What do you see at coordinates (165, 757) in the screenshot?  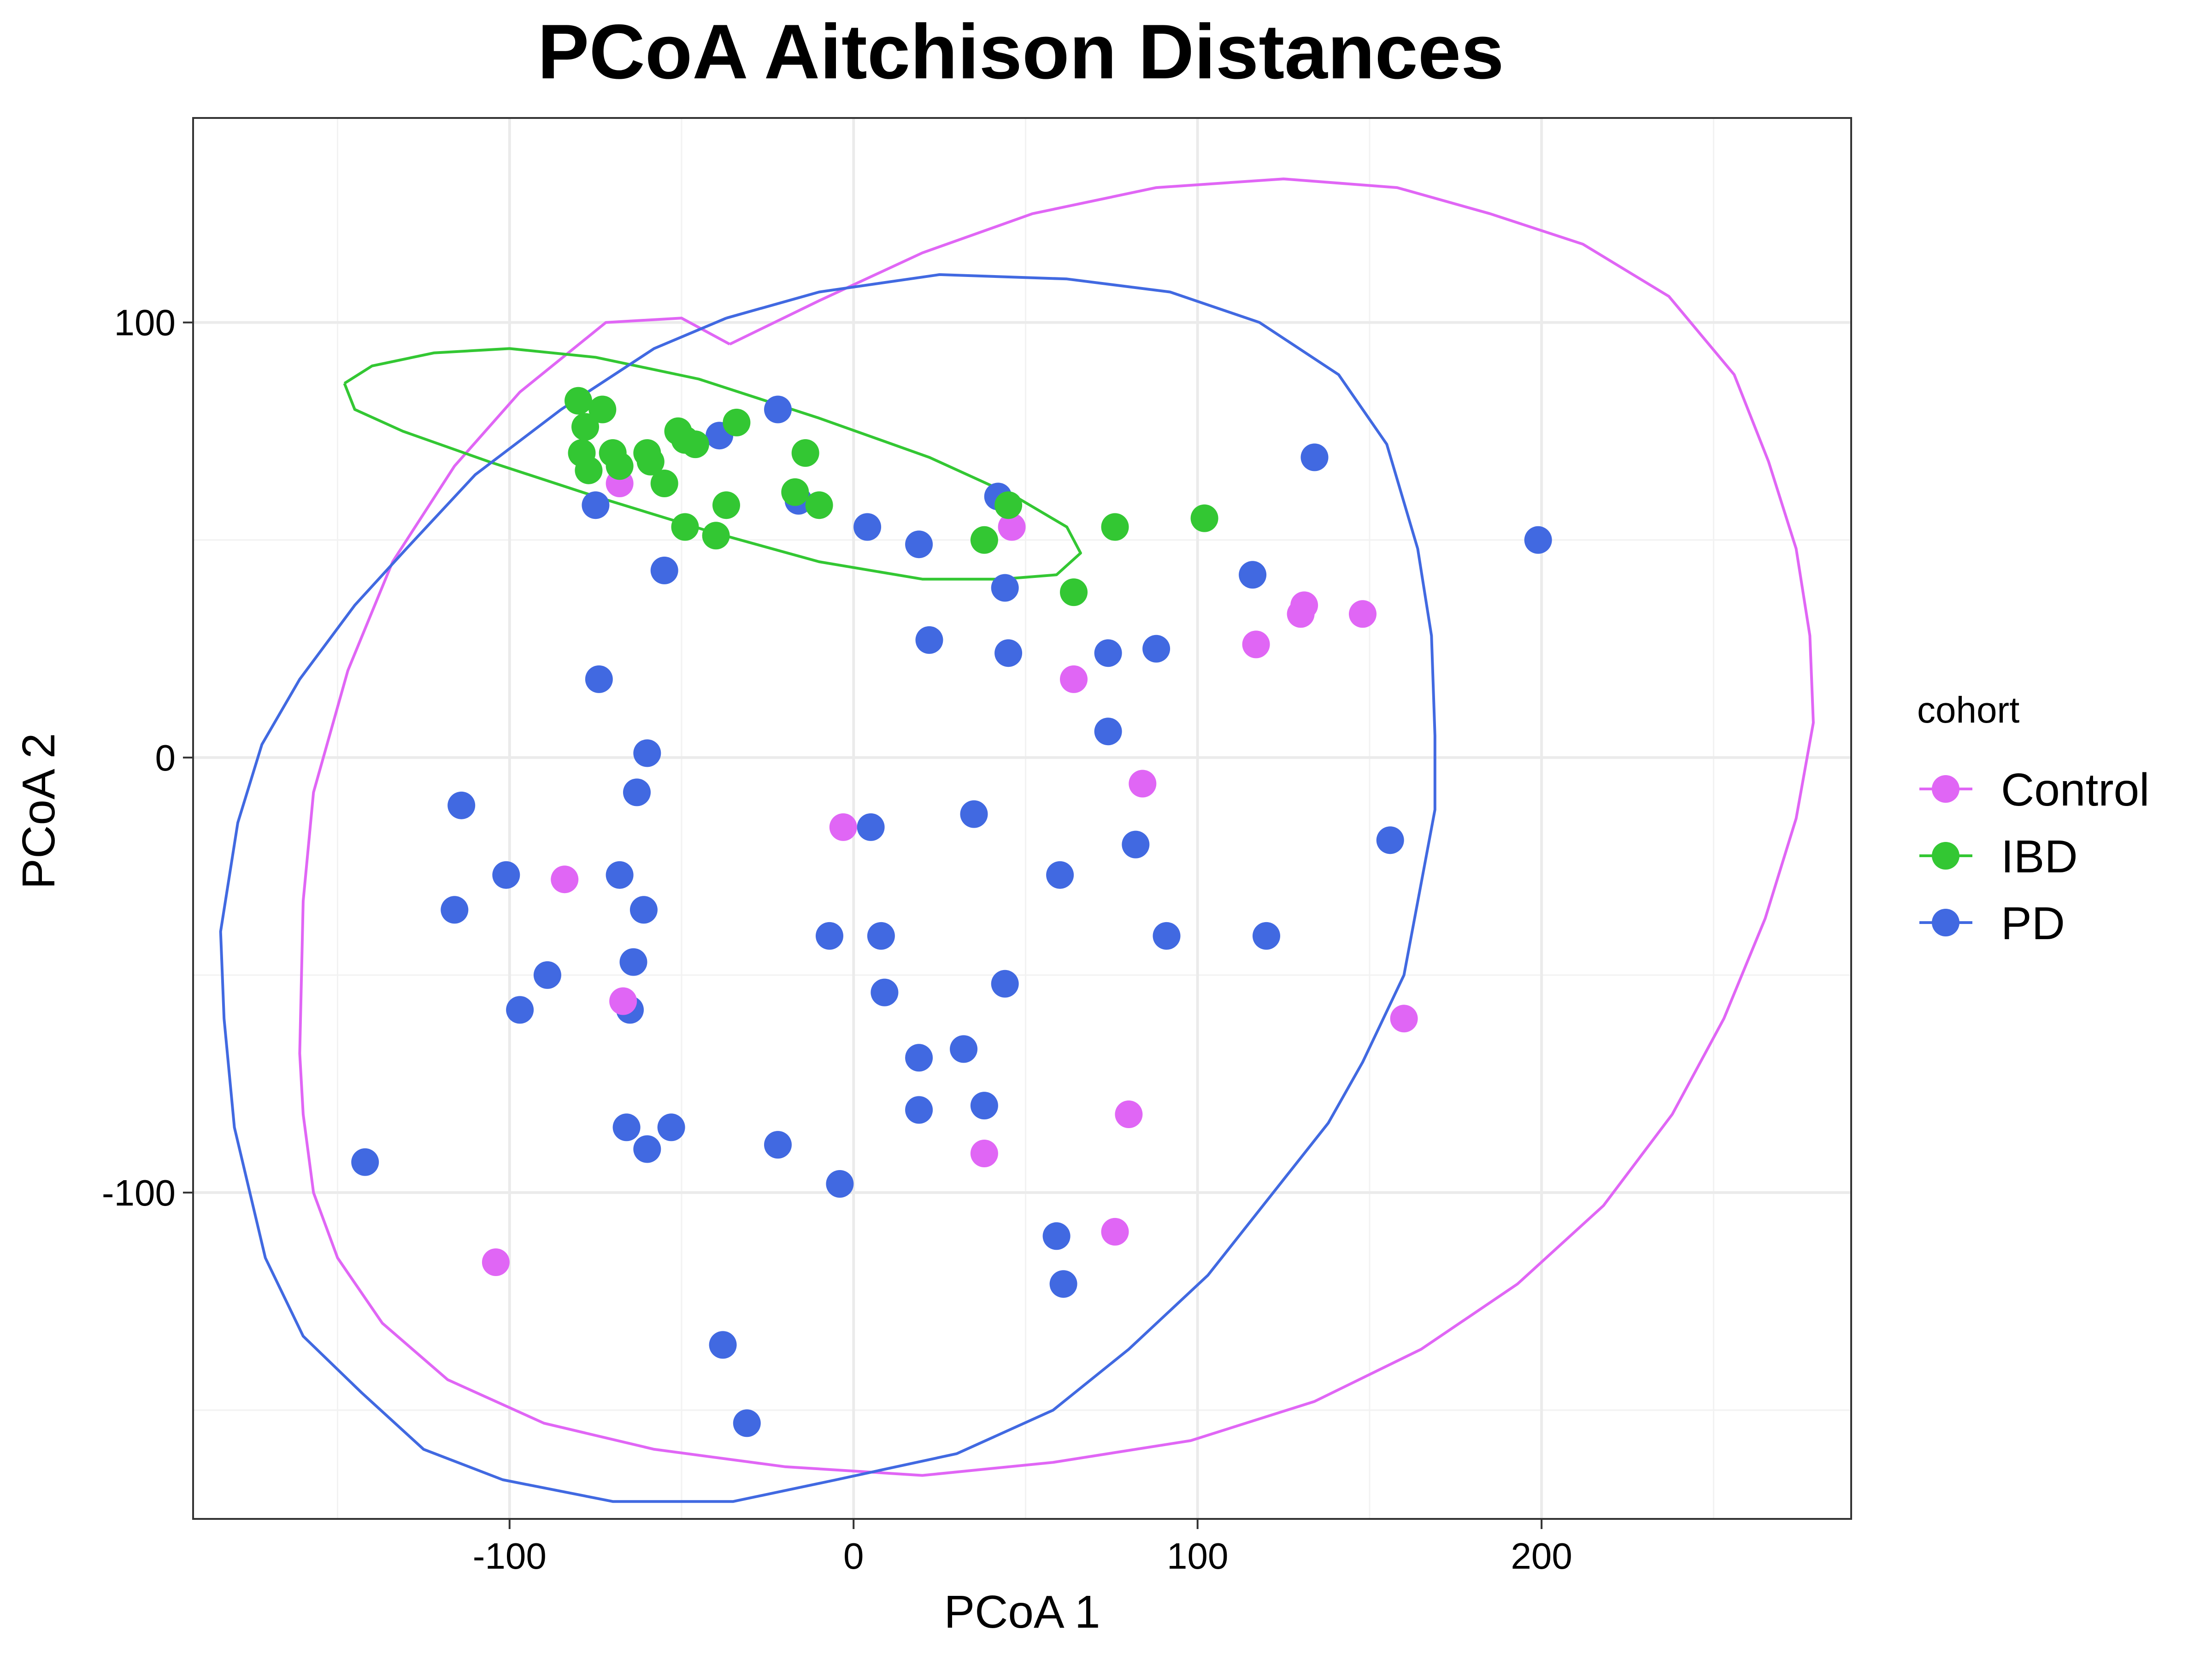 I see `y-tick-label: 0` at bounding box center [165, 757].